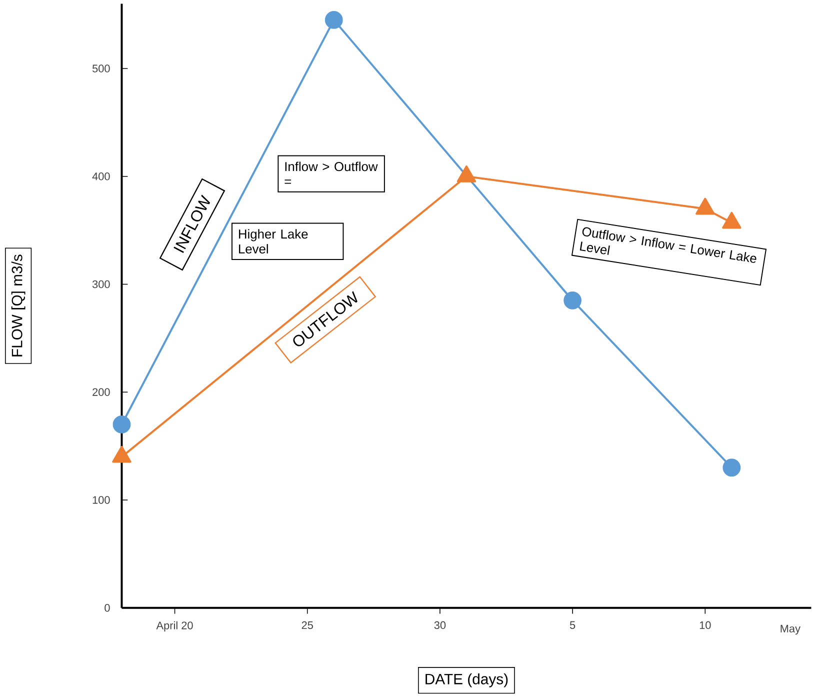 This screenshot has width=816, height=700. What do you see at coordinates (174, 626) in the screenshot?
I see `x-tick-label: April 20` at bounding box center [174, 626].